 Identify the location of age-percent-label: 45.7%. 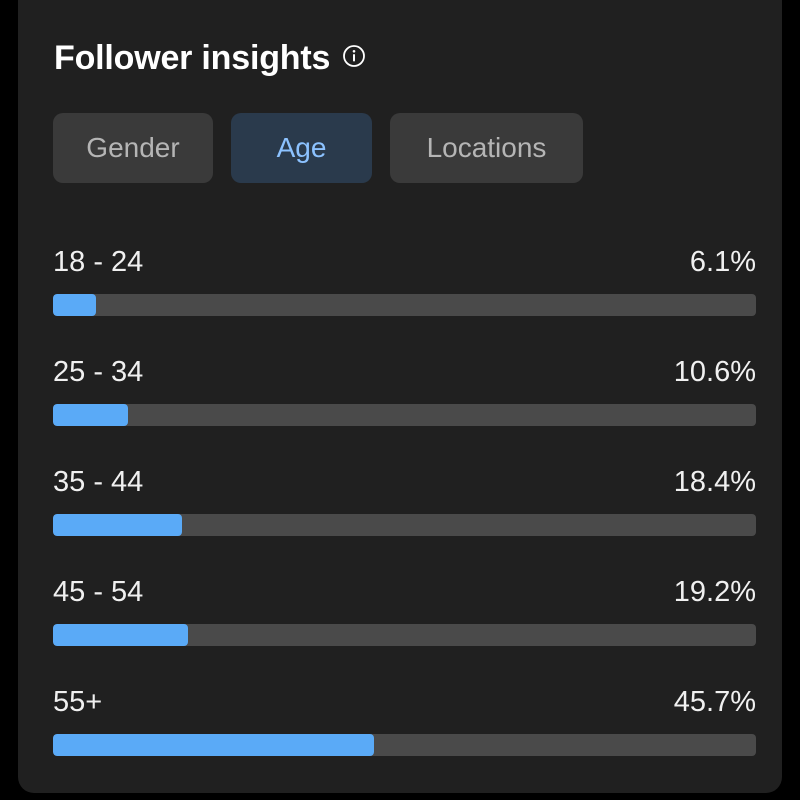
(714, 702).